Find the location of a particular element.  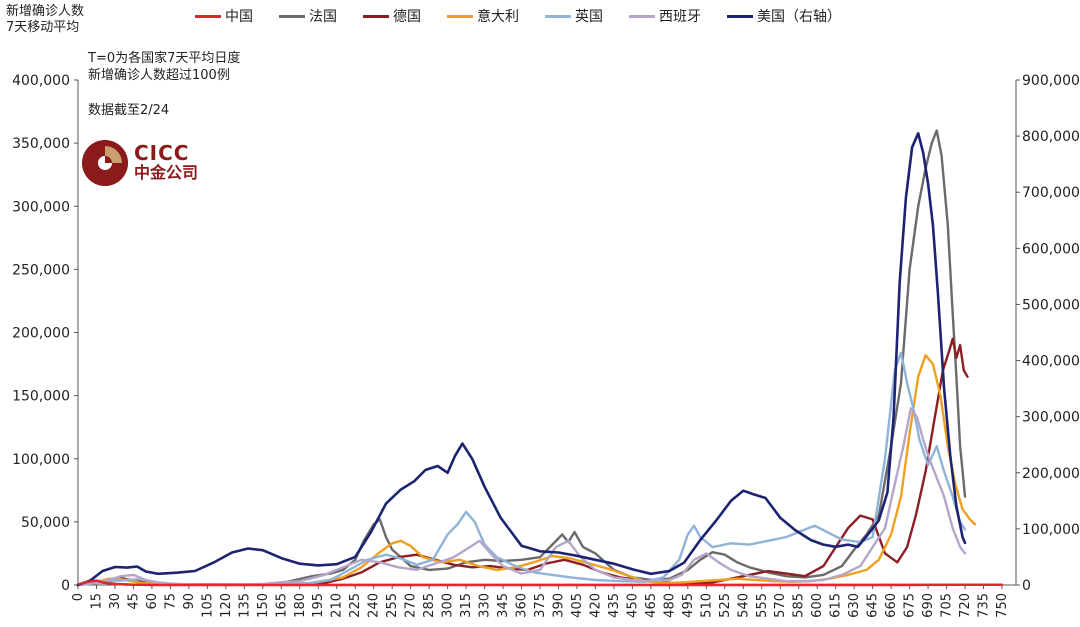

x-tick-label: 435 is located at coordinates (614, 605).